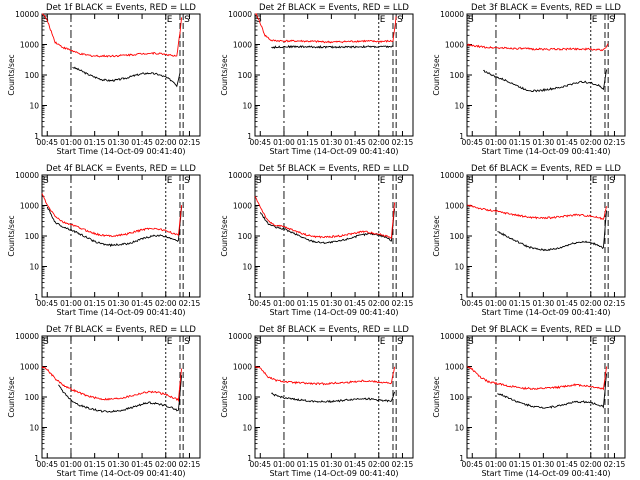 Image resolution: width=640 pixels, height=480 pixels. I want to click on panel-title: Det 6f BLACK = Events, RED = LLD, so click(546, 169).